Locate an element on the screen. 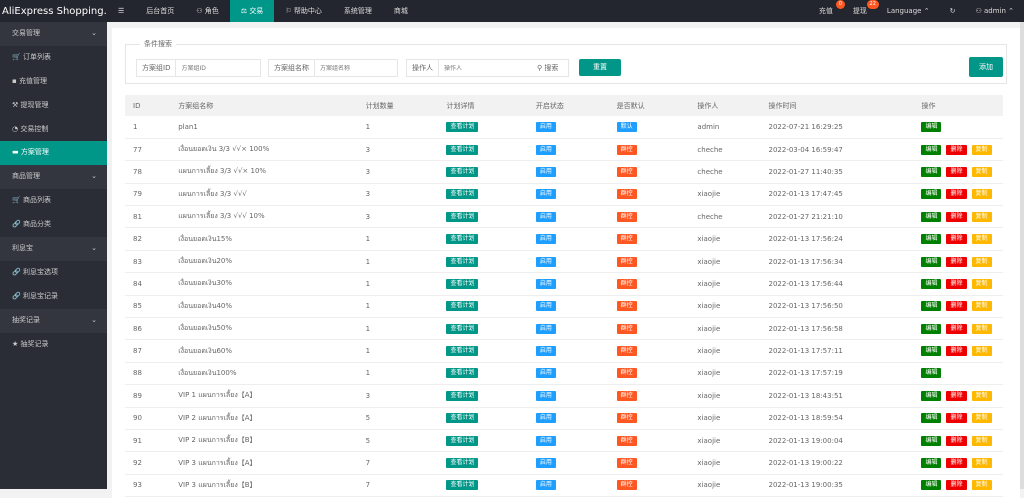 This screenshot has height=498, width=1024. sidebar-item: 🔗 商品分类 is located at coordinates (53, 225).